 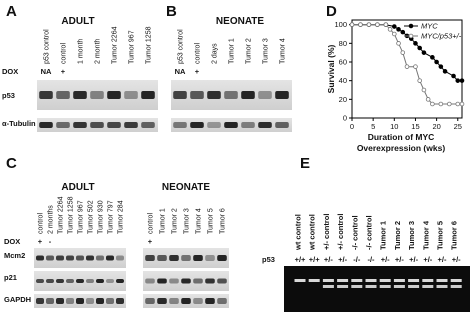 I want to click on x-tick-label: 5, so click(x=373, y=126).